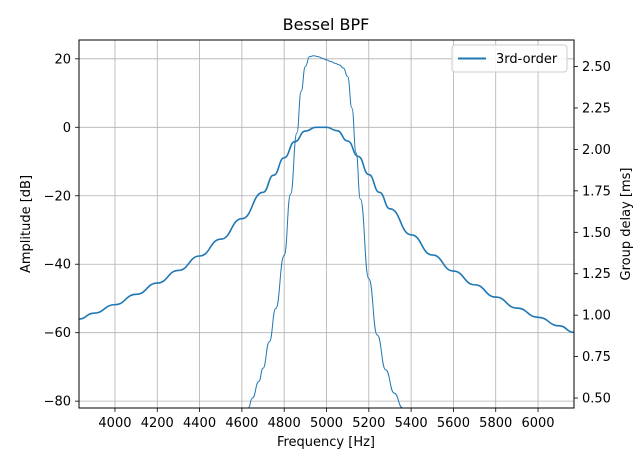 The height and width of the screenshot is (456, 637). Describe the element at coordinates (67, 128) in the screenshot. I see `y-tick-label: 0` at that location.